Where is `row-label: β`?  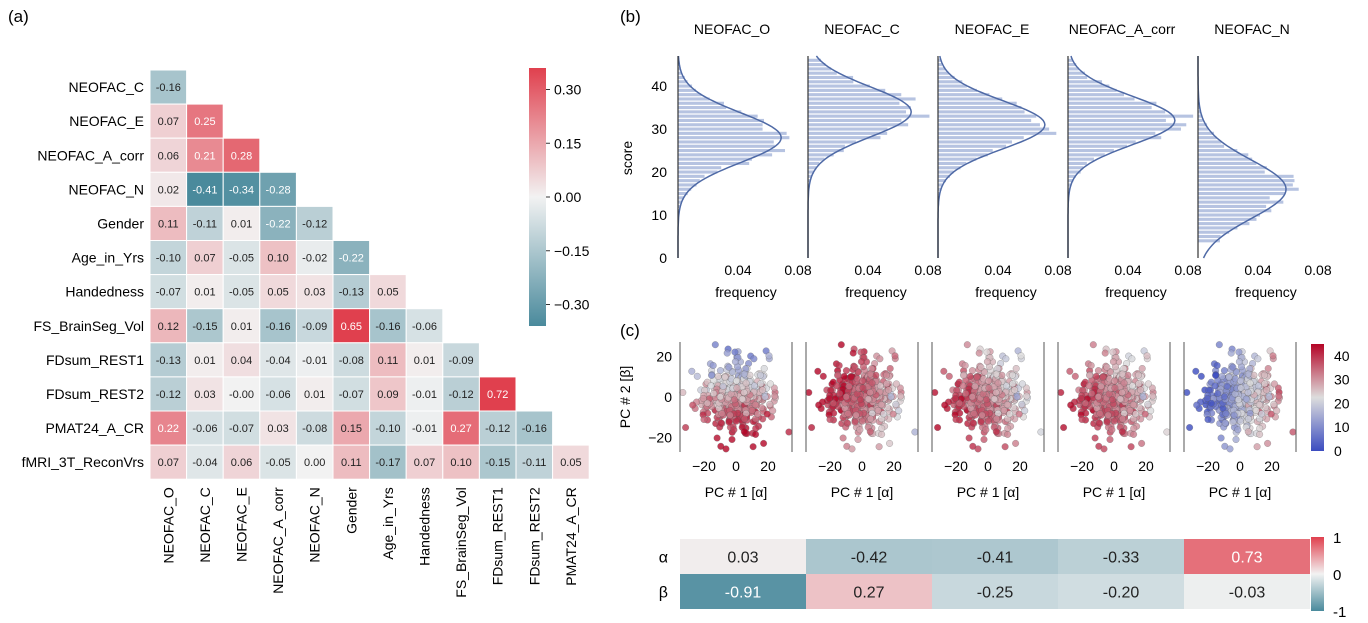 row-label: β is located at coordinates (663, 593).